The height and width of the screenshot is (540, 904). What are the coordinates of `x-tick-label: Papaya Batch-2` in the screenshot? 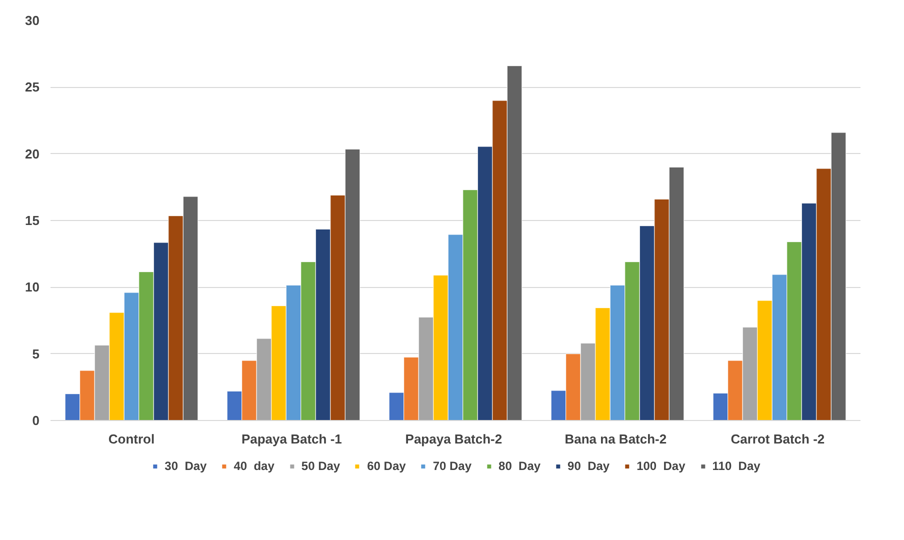 It's located at (453, 439).